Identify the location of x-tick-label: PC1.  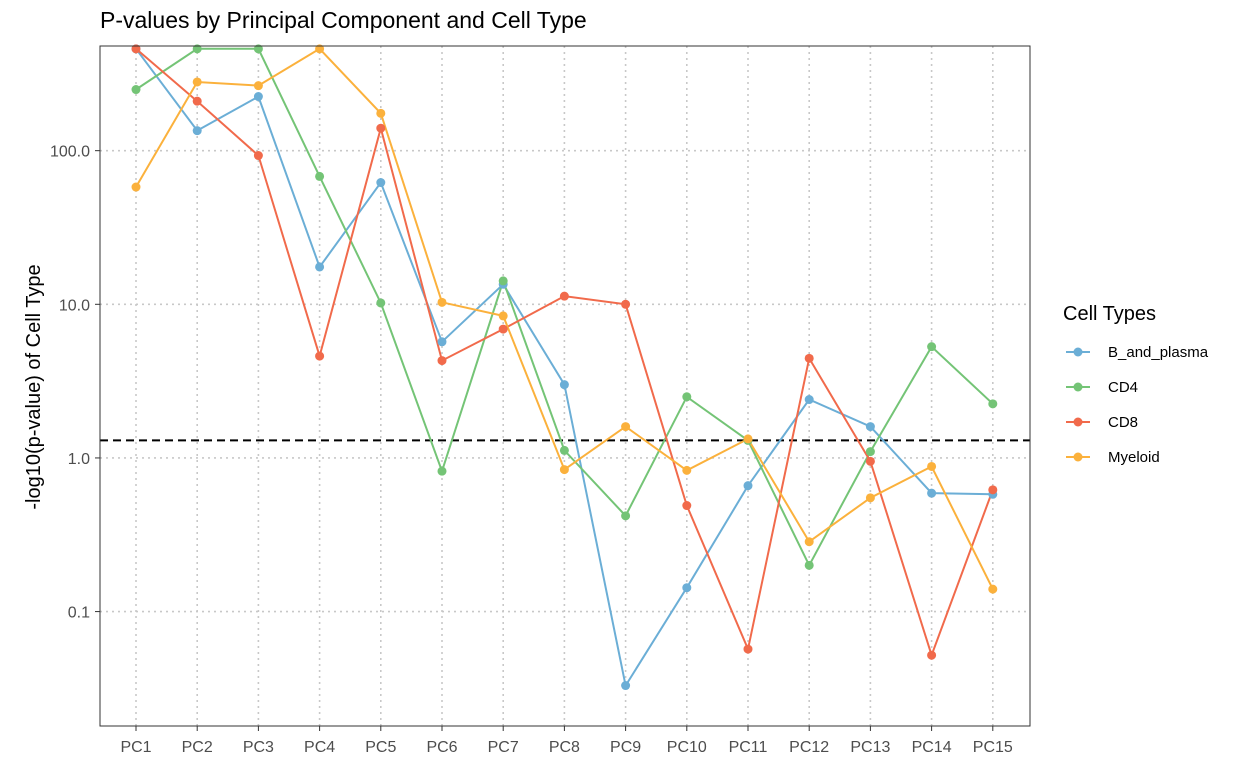
(135, 747).